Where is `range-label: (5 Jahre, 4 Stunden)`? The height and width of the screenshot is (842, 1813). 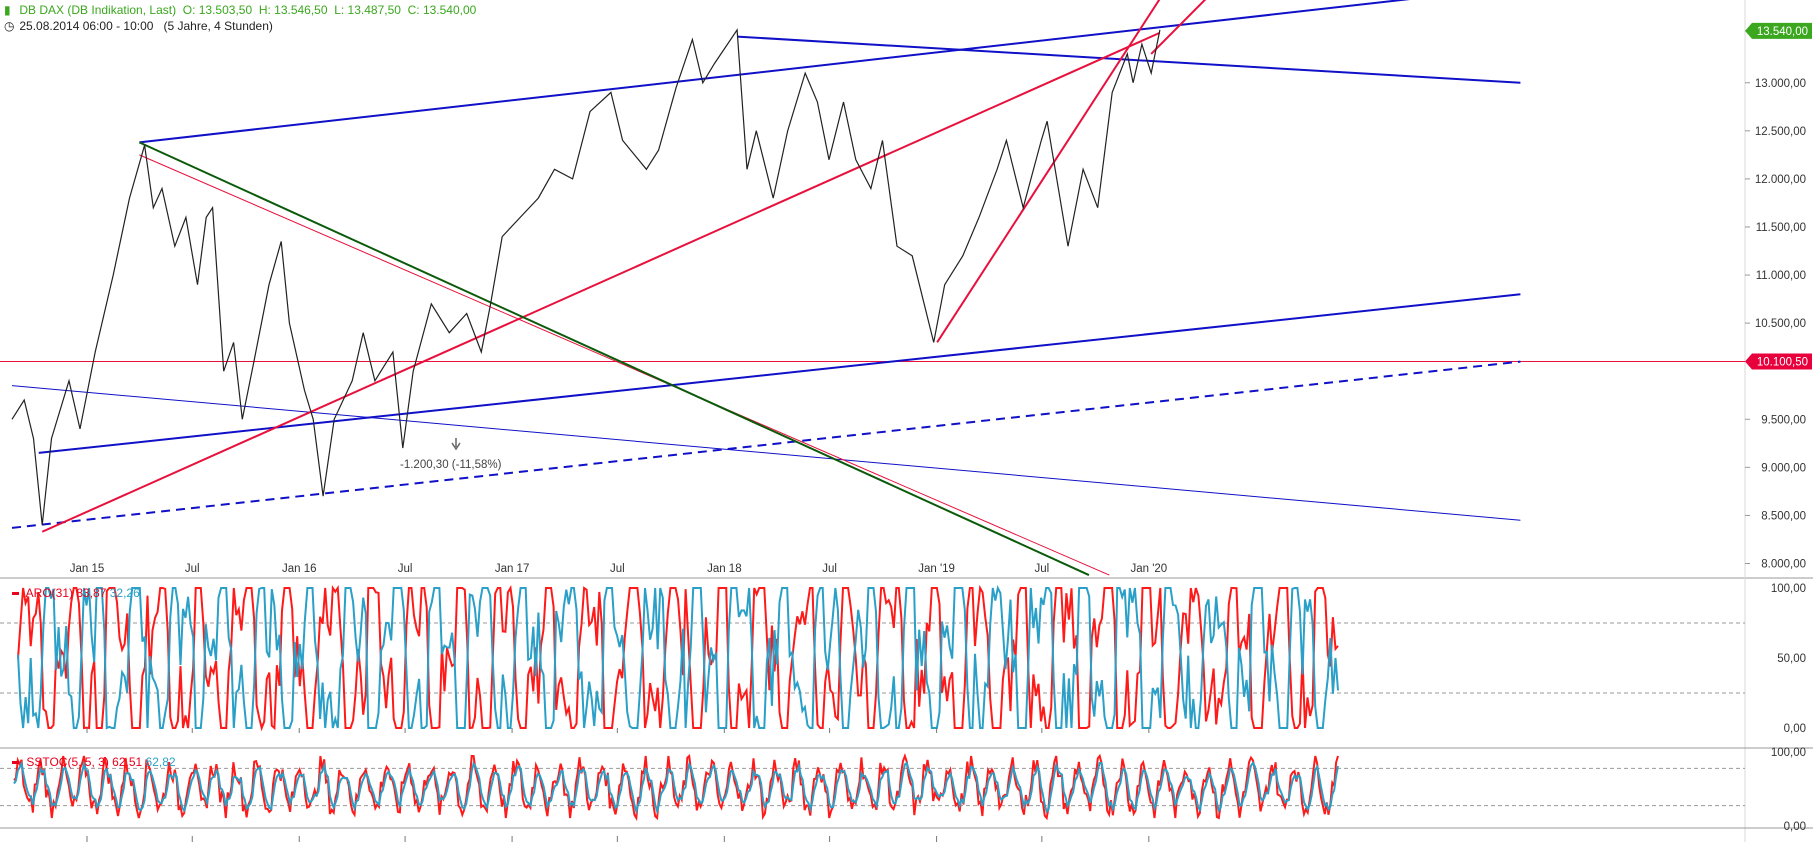 range-label: (5 Jahre, 4 Stunden) is located at coordinates (218, 26).